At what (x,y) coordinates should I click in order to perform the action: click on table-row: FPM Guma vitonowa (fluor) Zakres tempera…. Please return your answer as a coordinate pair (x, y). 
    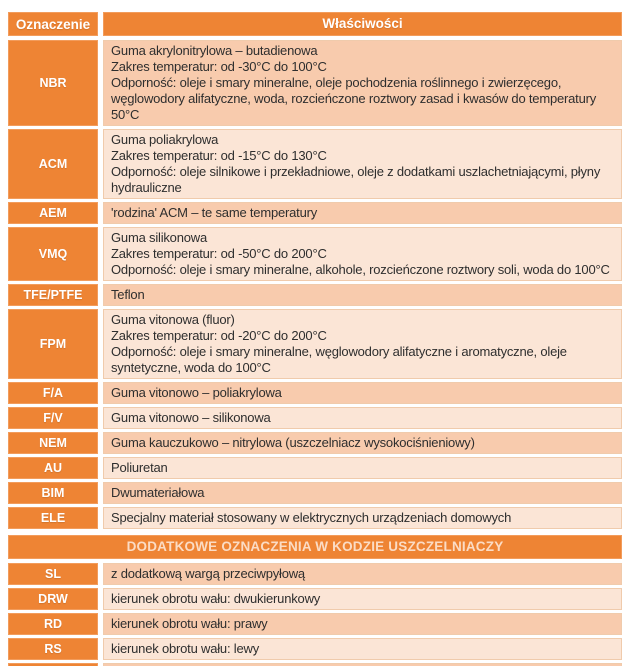
    Looking at the image, I should click on (315, 344).